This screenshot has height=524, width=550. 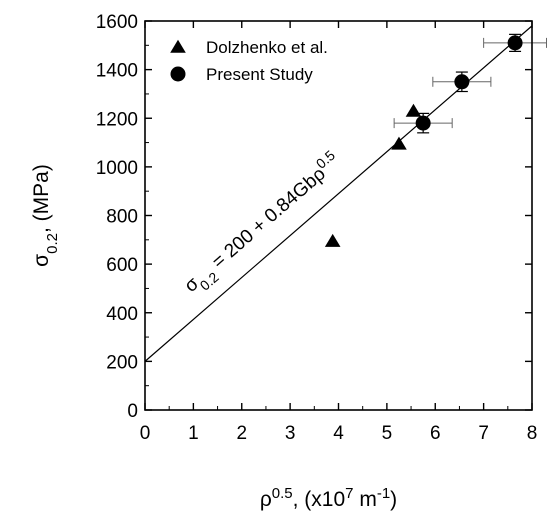 I want to click on ylabel-rest: , (MPa), so click(x=41, y=198).